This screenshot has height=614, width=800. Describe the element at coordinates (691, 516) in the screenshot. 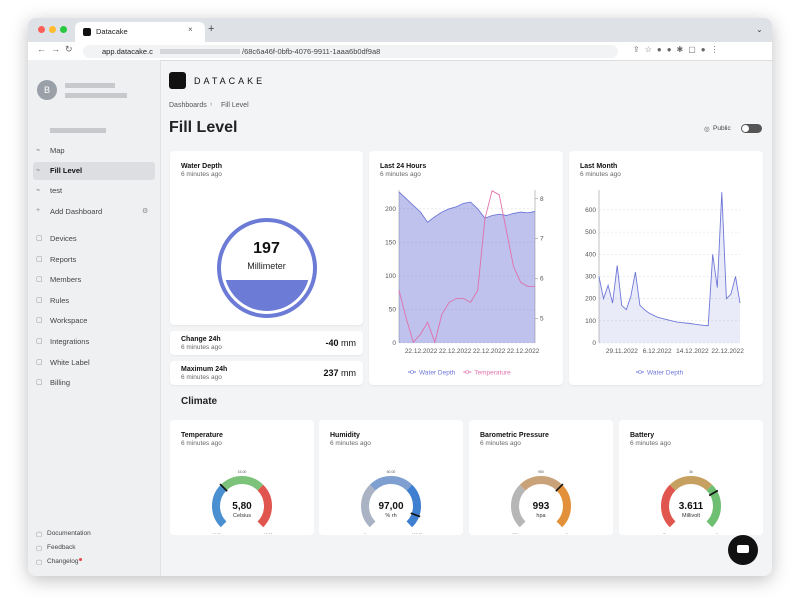

I see `gauge-unit: Millivolt` at that location.